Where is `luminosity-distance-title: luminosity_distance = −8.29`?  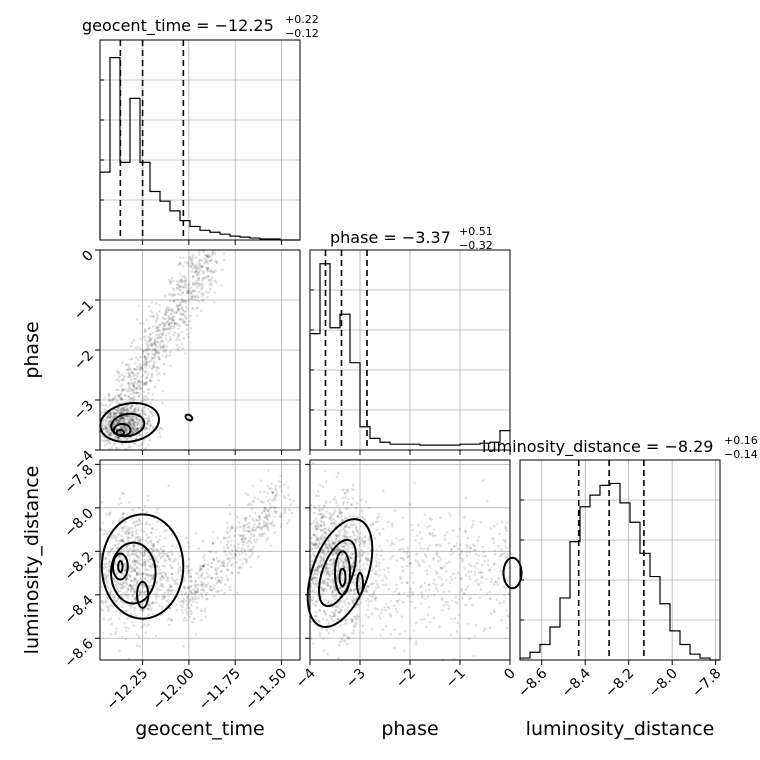
luminosity-distance-title: luminosity_distance = −8.29 is located at coordinates (597, 447).